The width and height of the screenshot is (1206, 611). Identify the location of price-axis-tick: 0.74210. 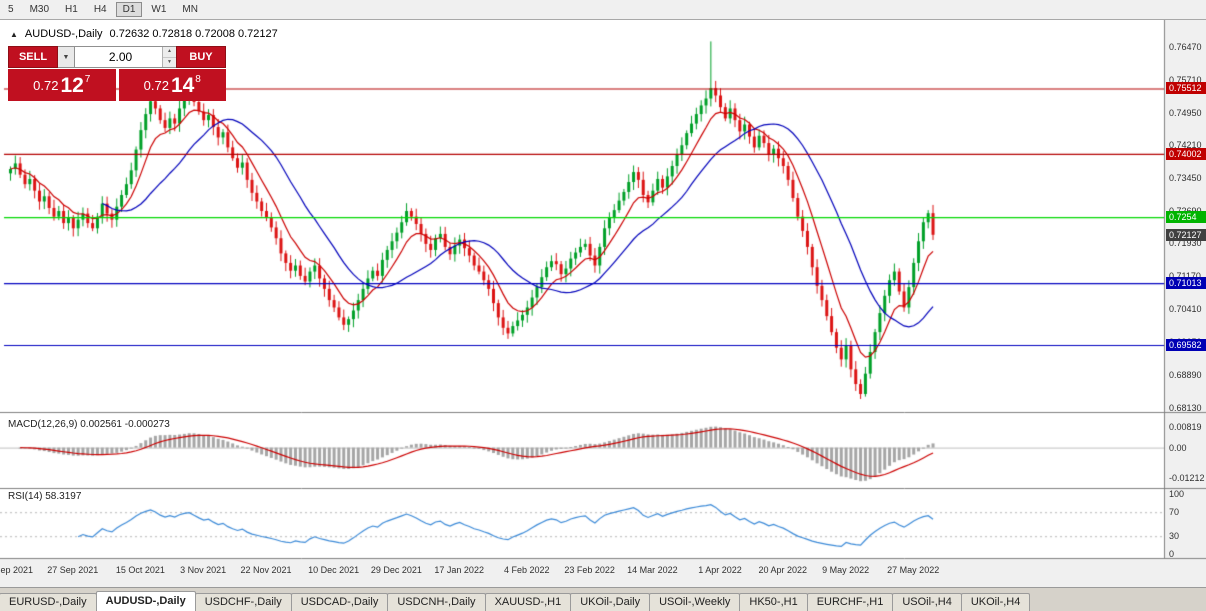
(1185, 144).